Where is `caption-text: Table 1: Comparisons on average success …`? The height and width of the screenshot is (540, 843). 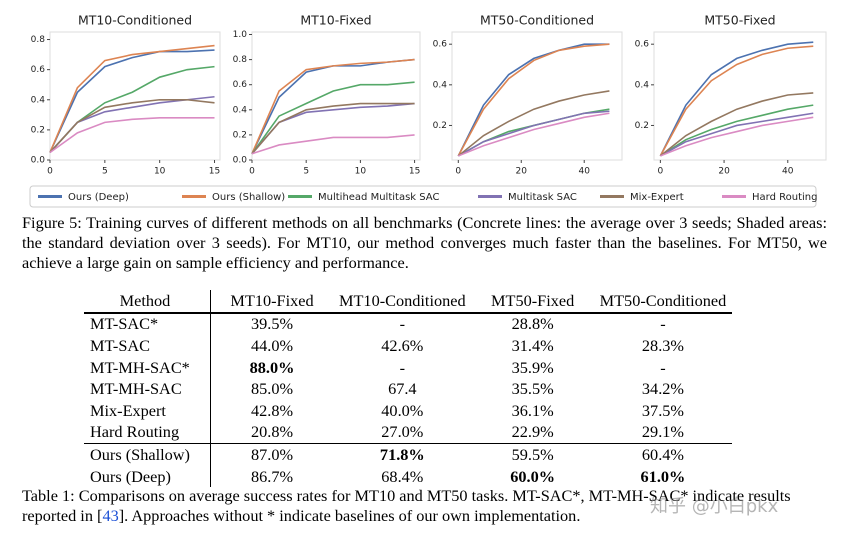
caption-text: Table 1: Comparisons on average success … is located at coordinates (406, 505).